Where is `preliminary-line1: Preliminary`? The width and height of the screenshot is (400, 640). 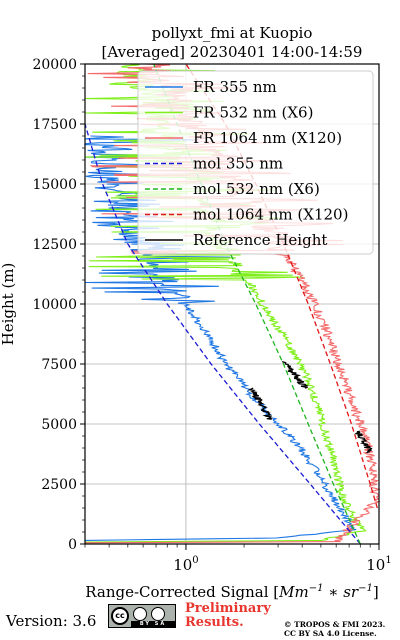 preliminary-line1: Preliminary is located at coordinates (228, 608).